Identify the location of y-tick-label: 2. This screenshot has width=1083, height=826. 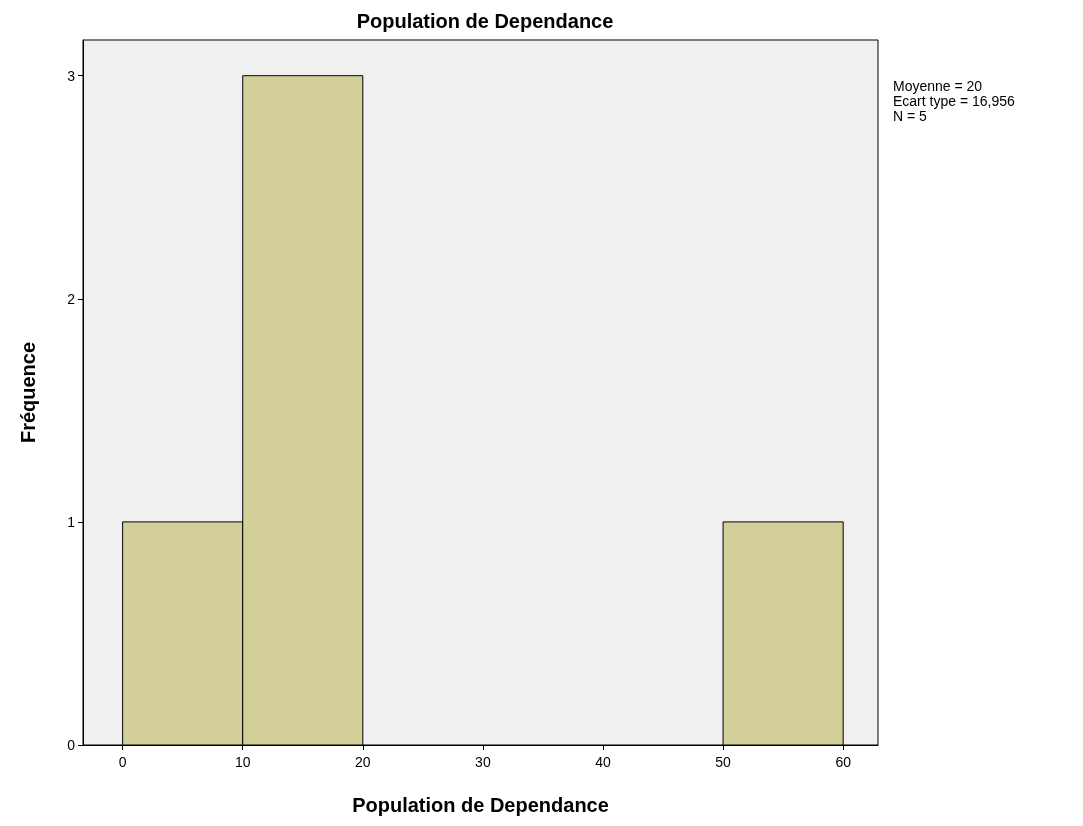
(71, 298).